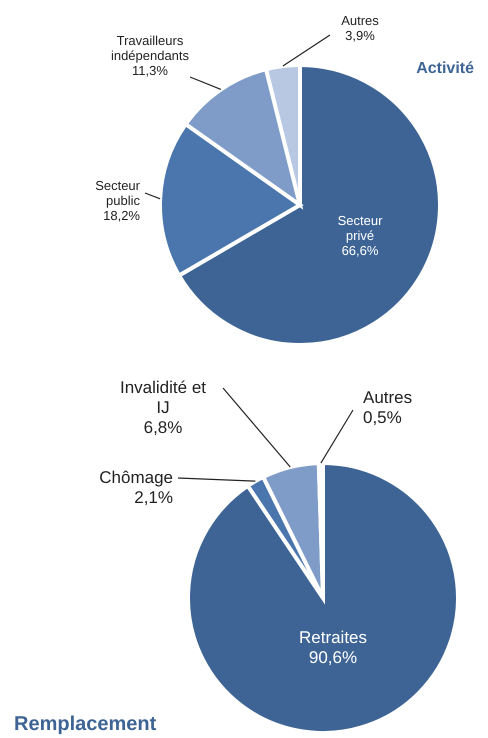 The height and width of the screenshot is (738, 488). What do you see at coordinates (121, 215) in the screenshot?
I see `data-label: 18,2%` at bounding box center [121, 215].